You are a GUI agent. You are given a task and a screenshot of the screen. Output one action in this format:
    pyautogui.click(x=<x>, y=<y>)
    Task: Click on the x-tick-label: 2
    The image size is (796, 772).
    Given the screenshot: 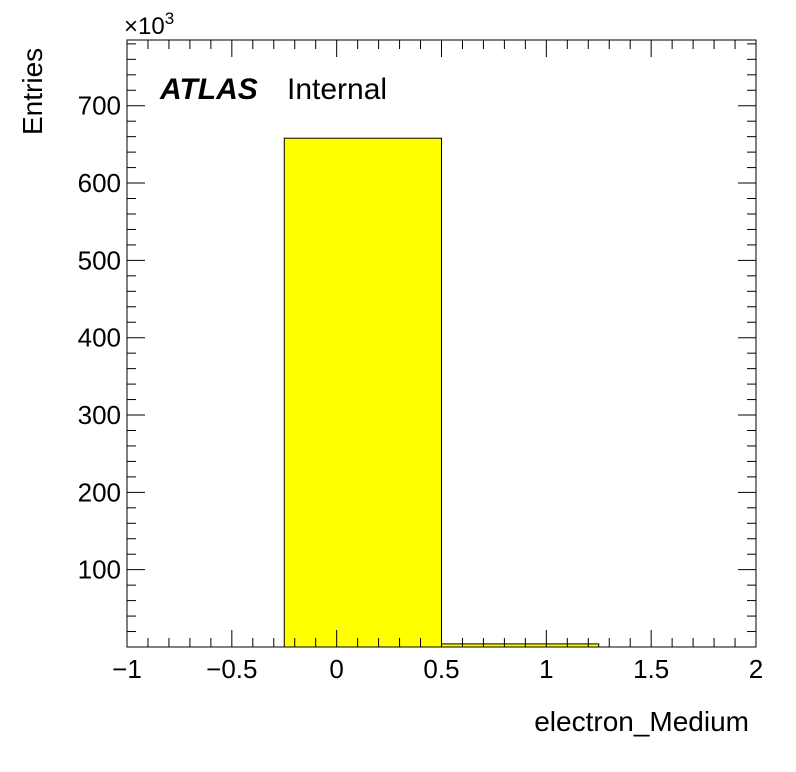 What is the action you would take?
    pyautogui.click(x=756, y=669)
    